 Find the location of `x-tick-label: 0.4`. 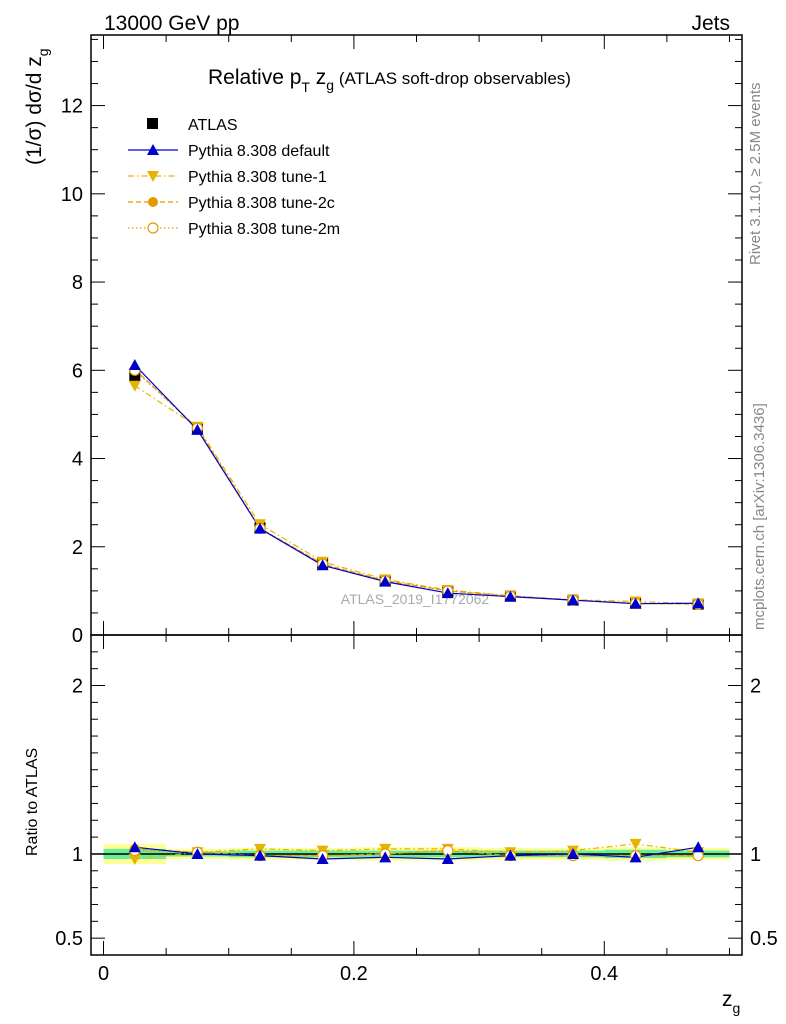

x-tick-label: 0.4 is located at coordinates (604, 974).